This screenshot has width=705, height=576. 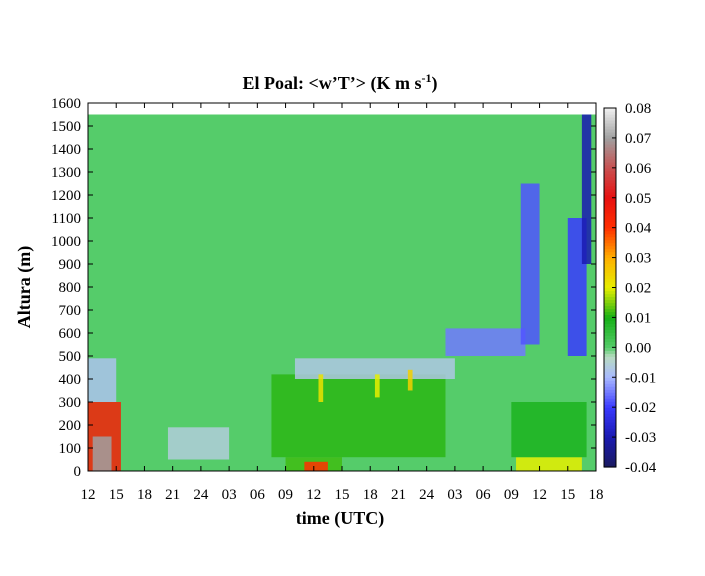 What do you see at coordinates (332, 83) in the screenshot?
I see `title-main: El Poal: <w’T’> (K m s` at bounding box center [332, 83].